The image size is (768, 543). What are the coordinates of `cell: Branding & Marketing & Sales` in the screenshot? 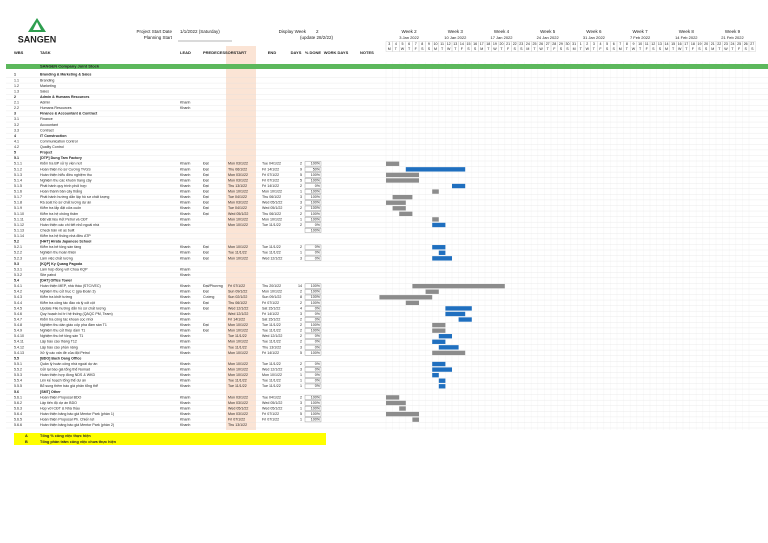 It's located at (65, 75).